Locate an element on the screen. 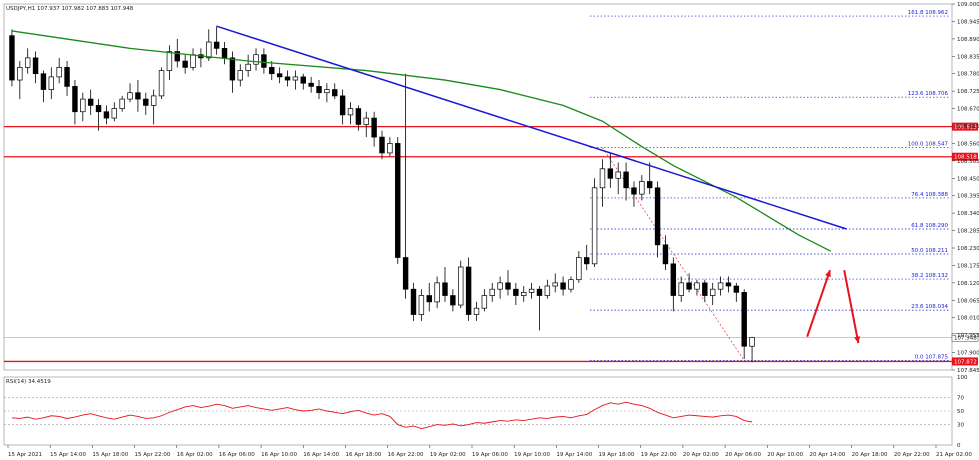 The height and width of the screenshot is (460, 979). rsi-tick-label: 50 is located at coordinates (960, 412).